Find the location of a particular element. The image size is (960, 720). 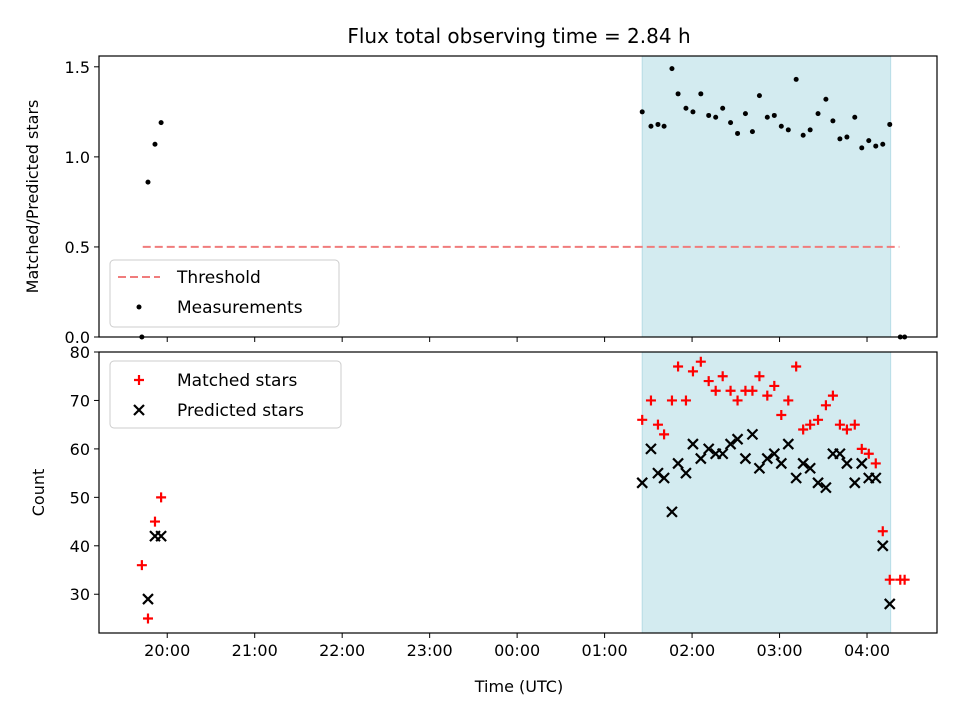

legend-matched-label: Matched stars is located at coordinates (237, 381).